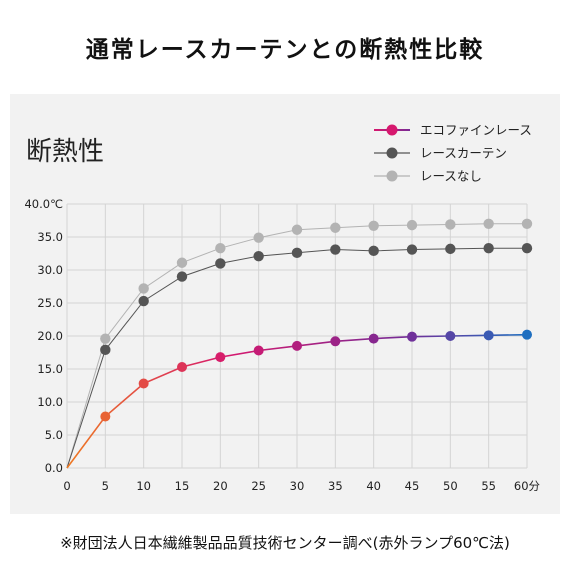 The width and height of the screenshot is (570, 570). I want to click on x-tick-label: 25, so click(258, 486).